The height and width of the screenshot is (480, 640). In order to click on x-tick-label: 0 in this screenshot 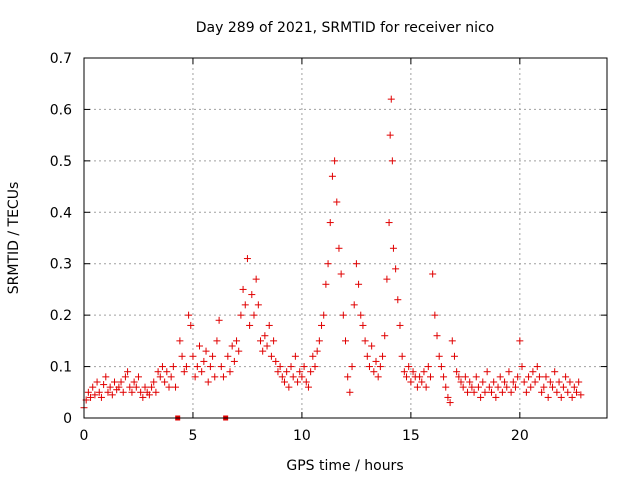, I will do `click(84, 436)`.